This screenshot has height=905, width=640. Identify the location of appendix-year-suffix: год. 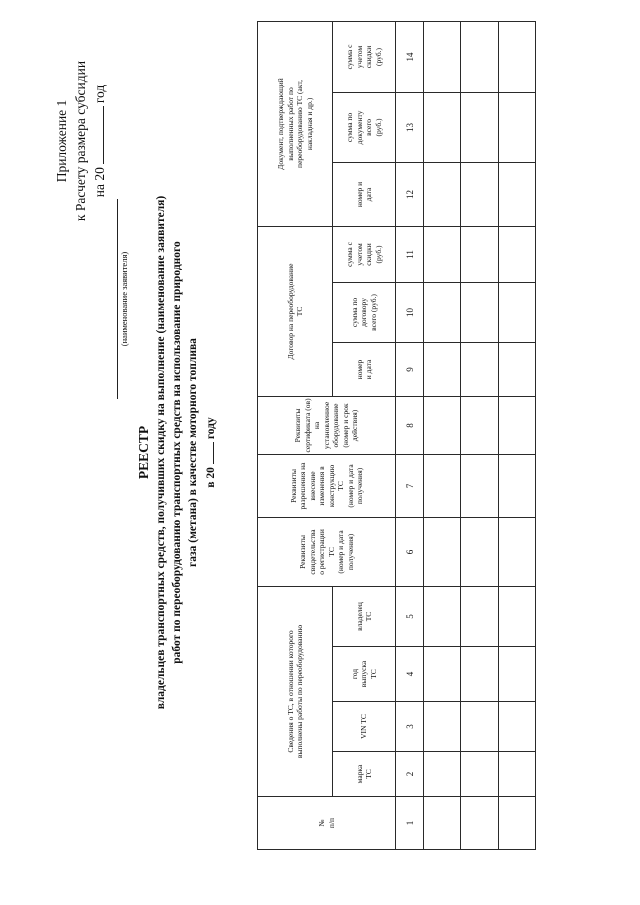
(99, 94).